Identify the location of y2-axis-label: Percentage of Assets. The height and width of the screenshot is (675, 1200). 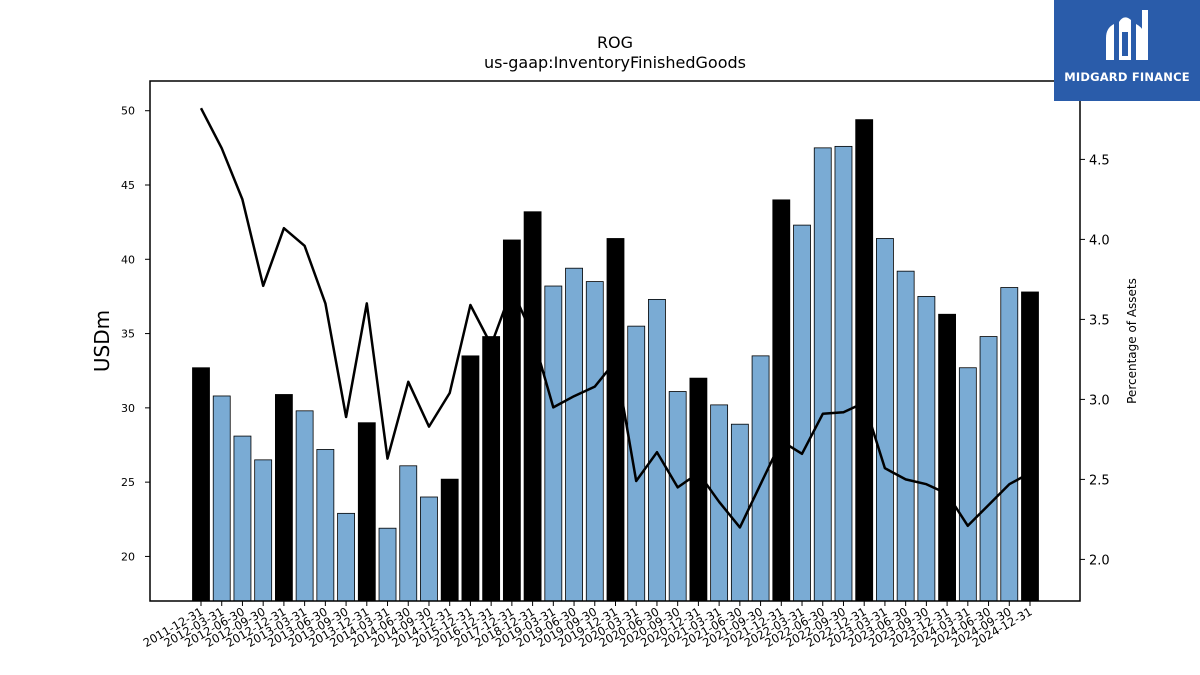
(1132, 341).